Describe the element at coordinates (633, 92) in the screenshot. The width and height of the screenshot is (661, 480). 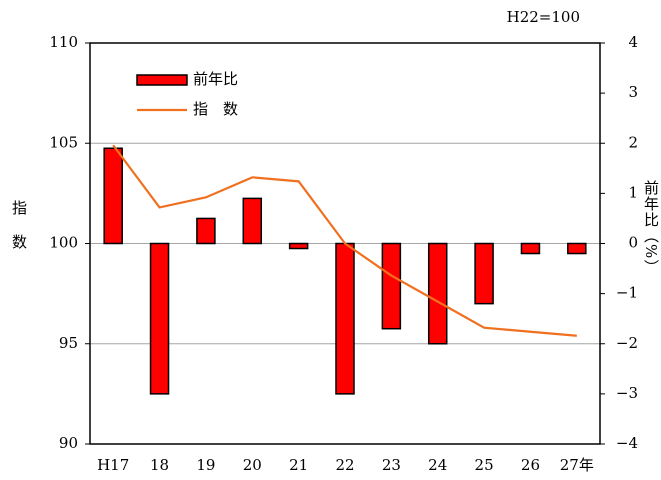
I see `y2-tick-label: 3` at that location.